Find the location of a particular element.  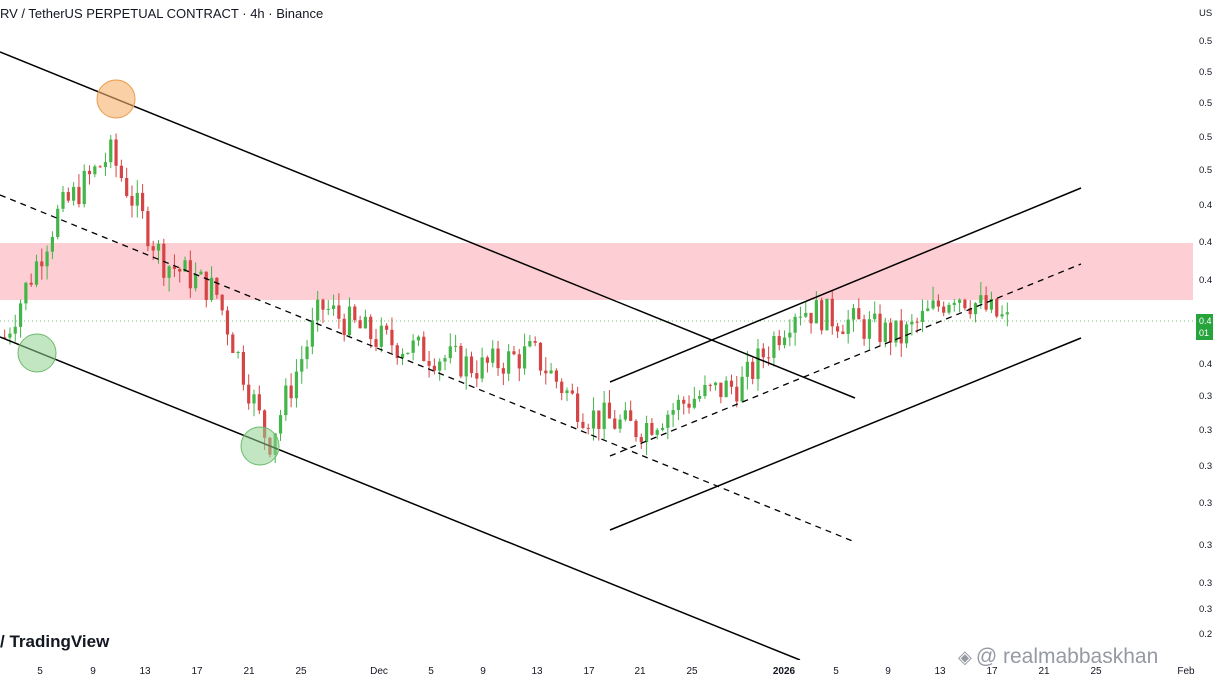

time-tick: Dec is located at coordinates (379, 671).